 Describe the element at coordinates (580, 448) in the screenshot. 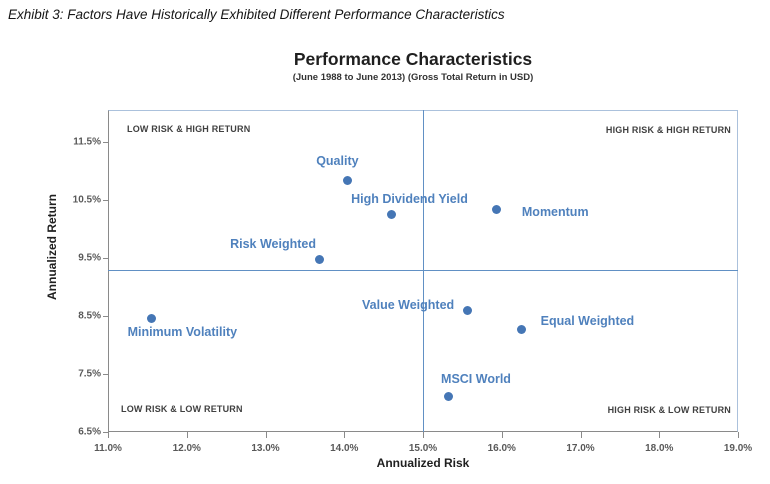

I see `x-axis-tick-label: 17.0%` at that location.